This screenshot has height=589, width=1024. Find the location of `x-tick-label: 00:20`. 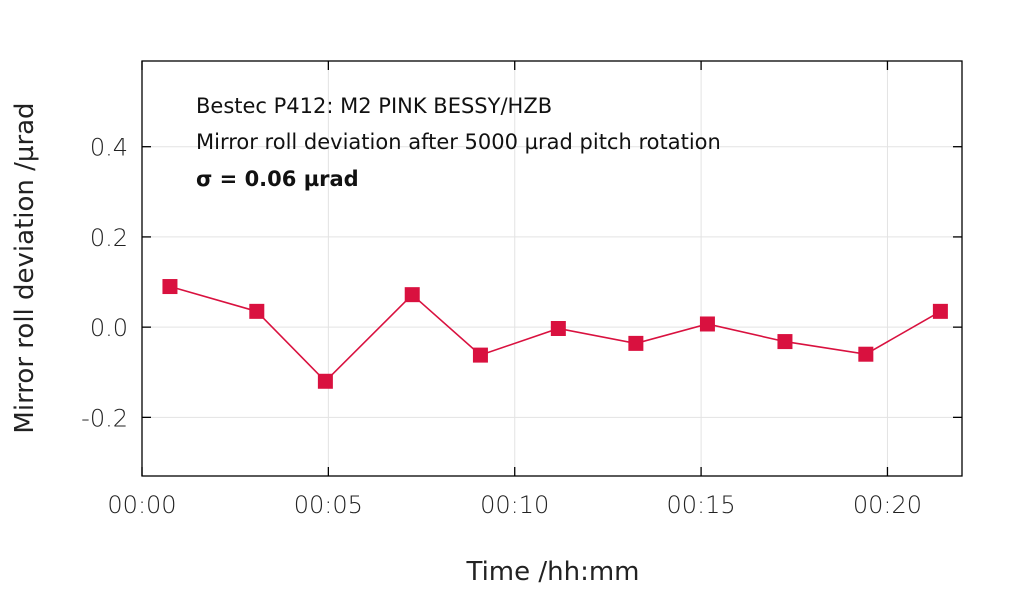

x-tick-label: 00:20 is located at coordinates (887, 505).